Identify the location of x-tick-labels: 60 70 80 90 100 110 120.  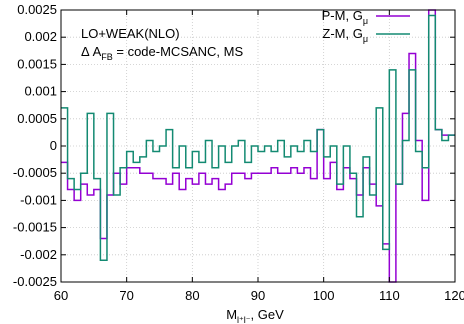
(259, 295).